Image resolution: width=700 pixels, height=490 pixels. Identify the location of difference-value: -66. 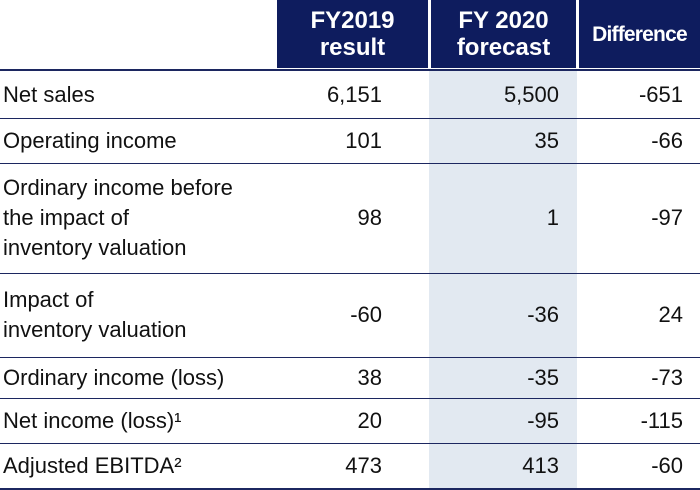
(667, 140).